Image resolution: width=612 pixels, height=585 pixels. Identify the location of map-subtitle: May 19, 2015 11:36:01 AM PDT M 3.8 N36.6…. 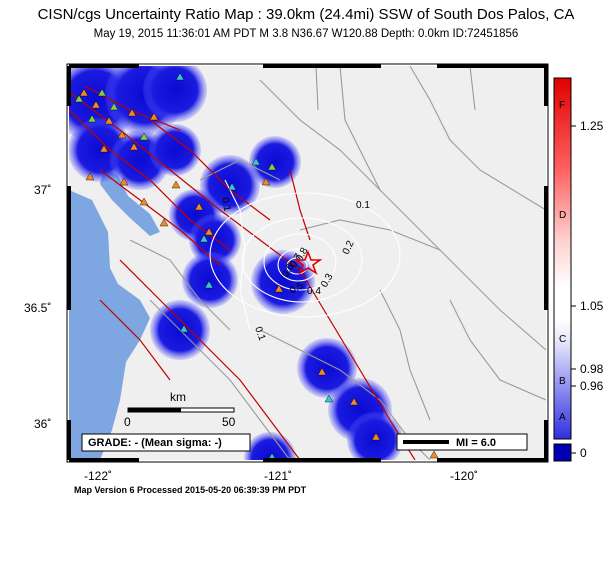
(306, 34).